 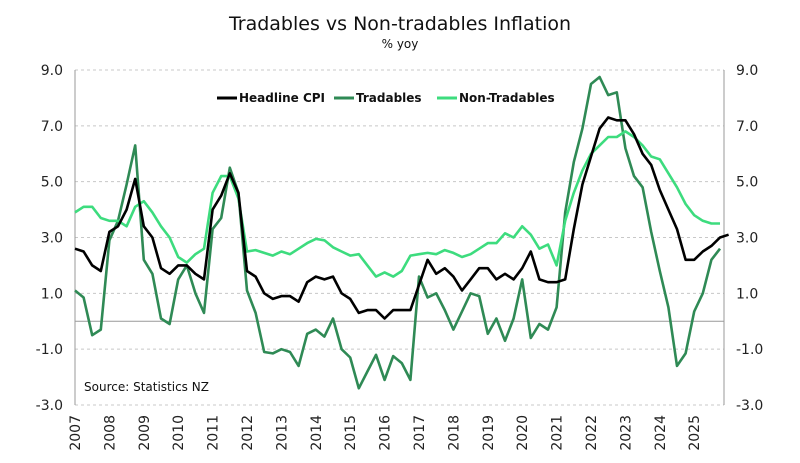 What do you see at coordinates (282, 98) in the screenshot?
I see `legend-label: Headline CPI` at bounding box center [282, 98].